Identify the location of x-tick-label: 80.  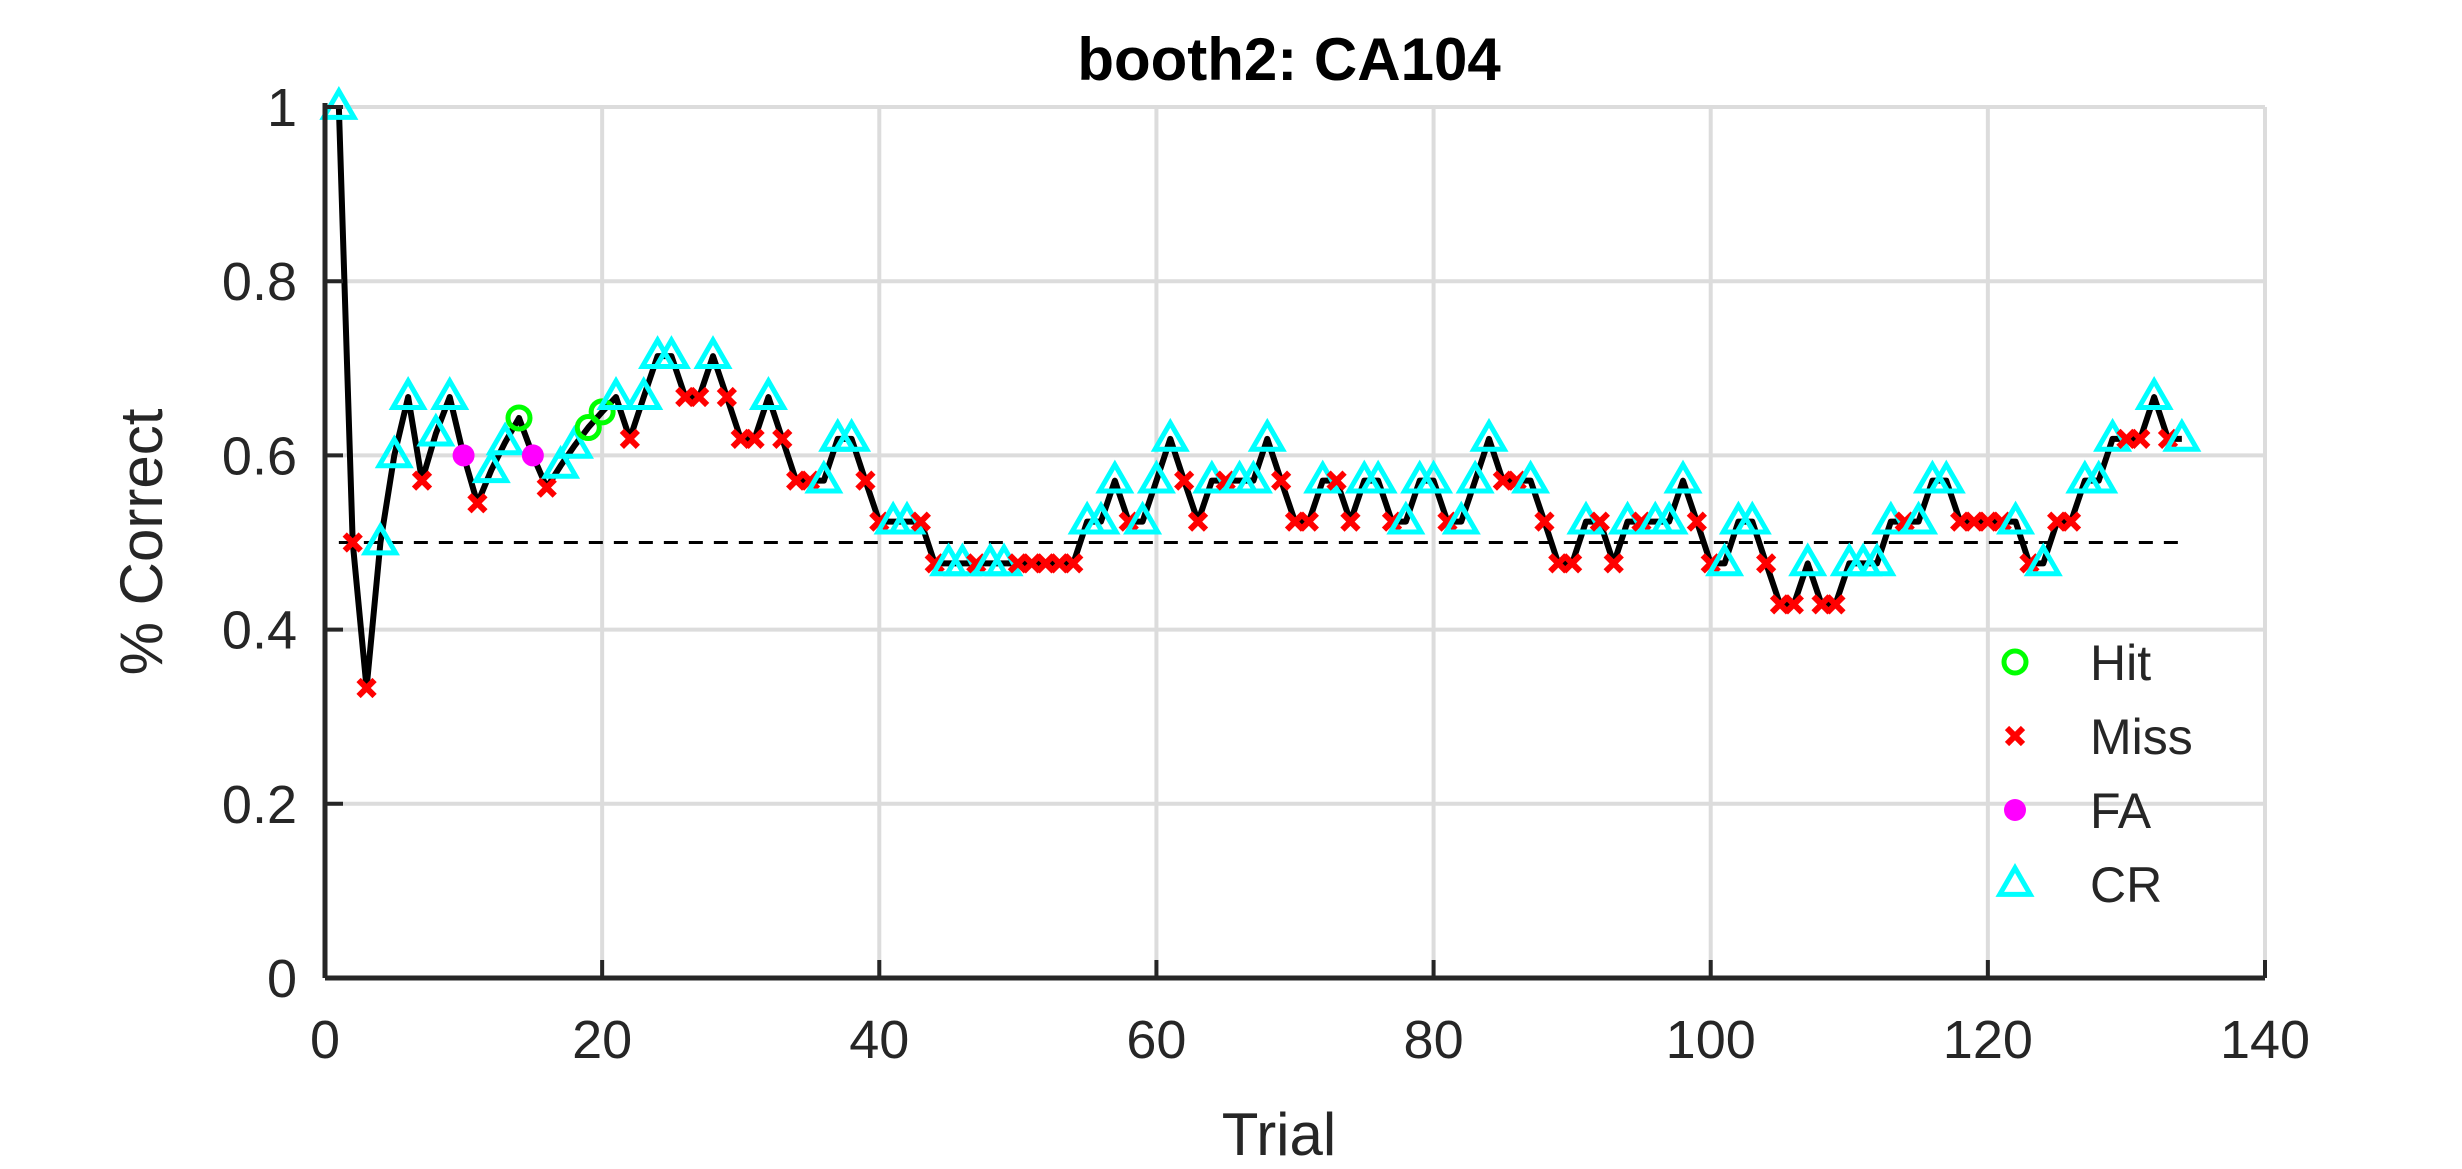
(1434, 1040).